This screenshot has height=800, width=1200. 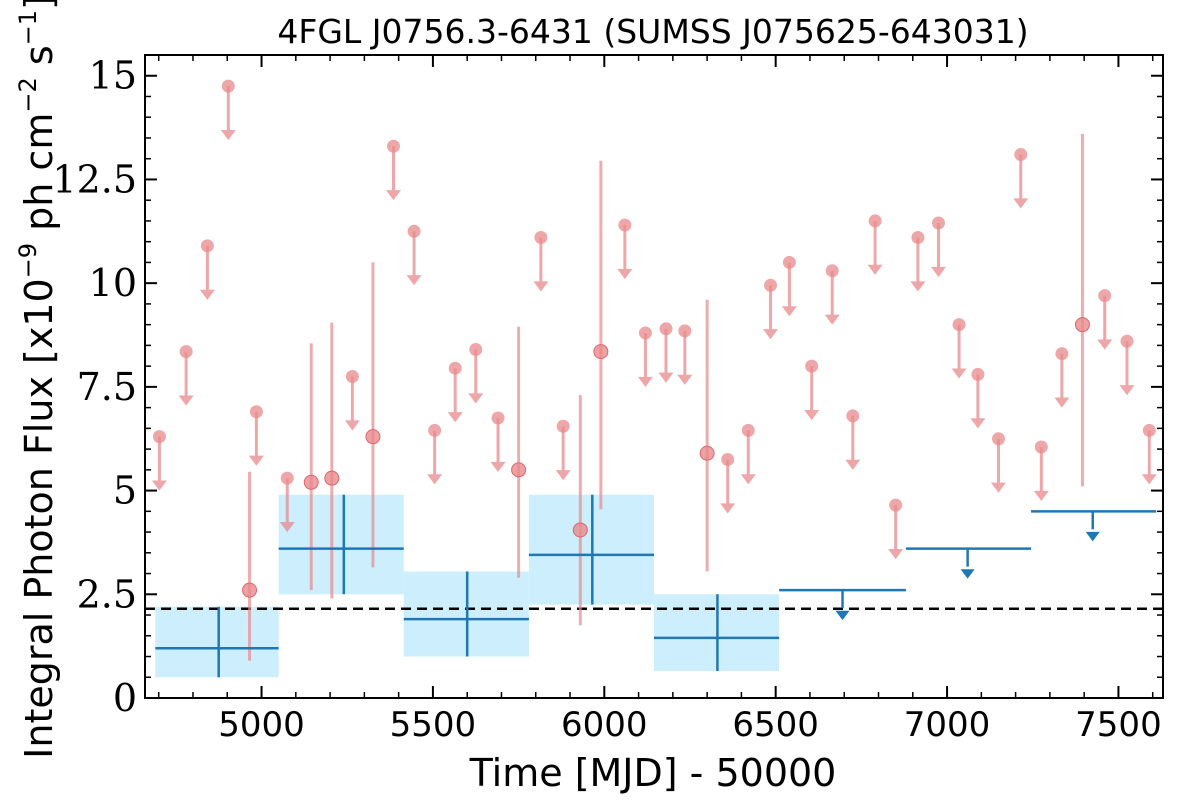 I want to click on x-tick-label: 7500, so click(x=1118, y=725).